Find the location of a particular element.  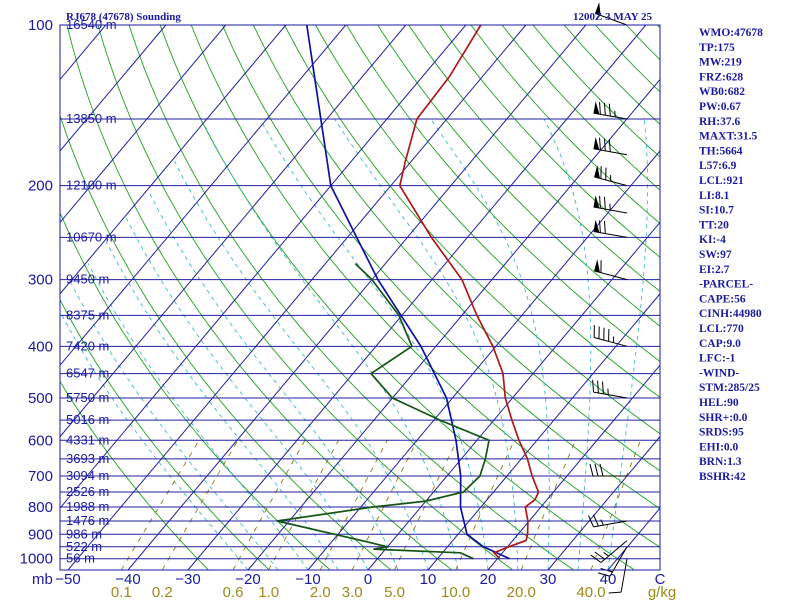

height-label: 3094 m is located at coordinates (87, 475).